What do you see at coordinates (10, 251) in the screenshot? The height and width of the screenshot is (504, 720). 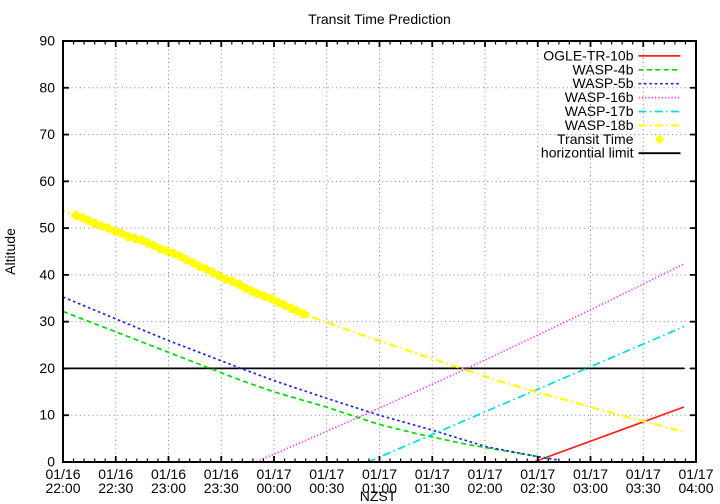 I see `svg-text: Altitude` at bounding box center [10, 251].